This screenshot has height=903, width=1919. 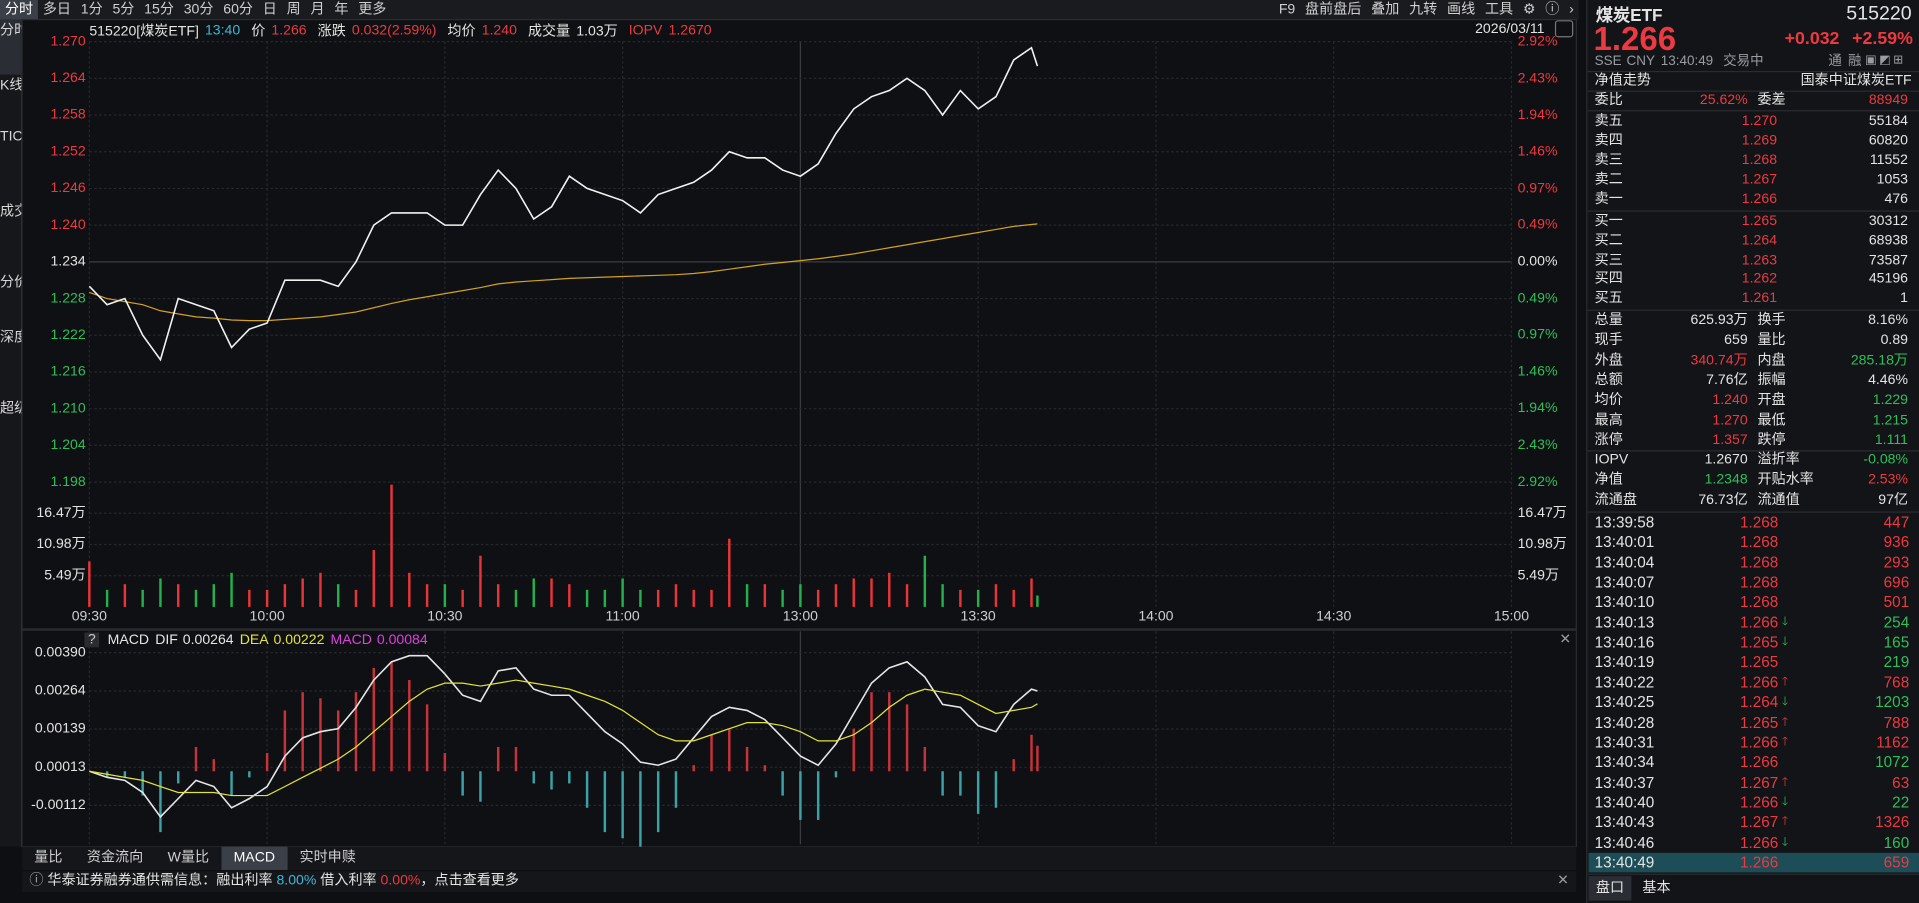 What do you see at coordinates (1511, 615) in the screenshot?
I see `x-tick-label: 15:00` at bounding box center [1511, 615].